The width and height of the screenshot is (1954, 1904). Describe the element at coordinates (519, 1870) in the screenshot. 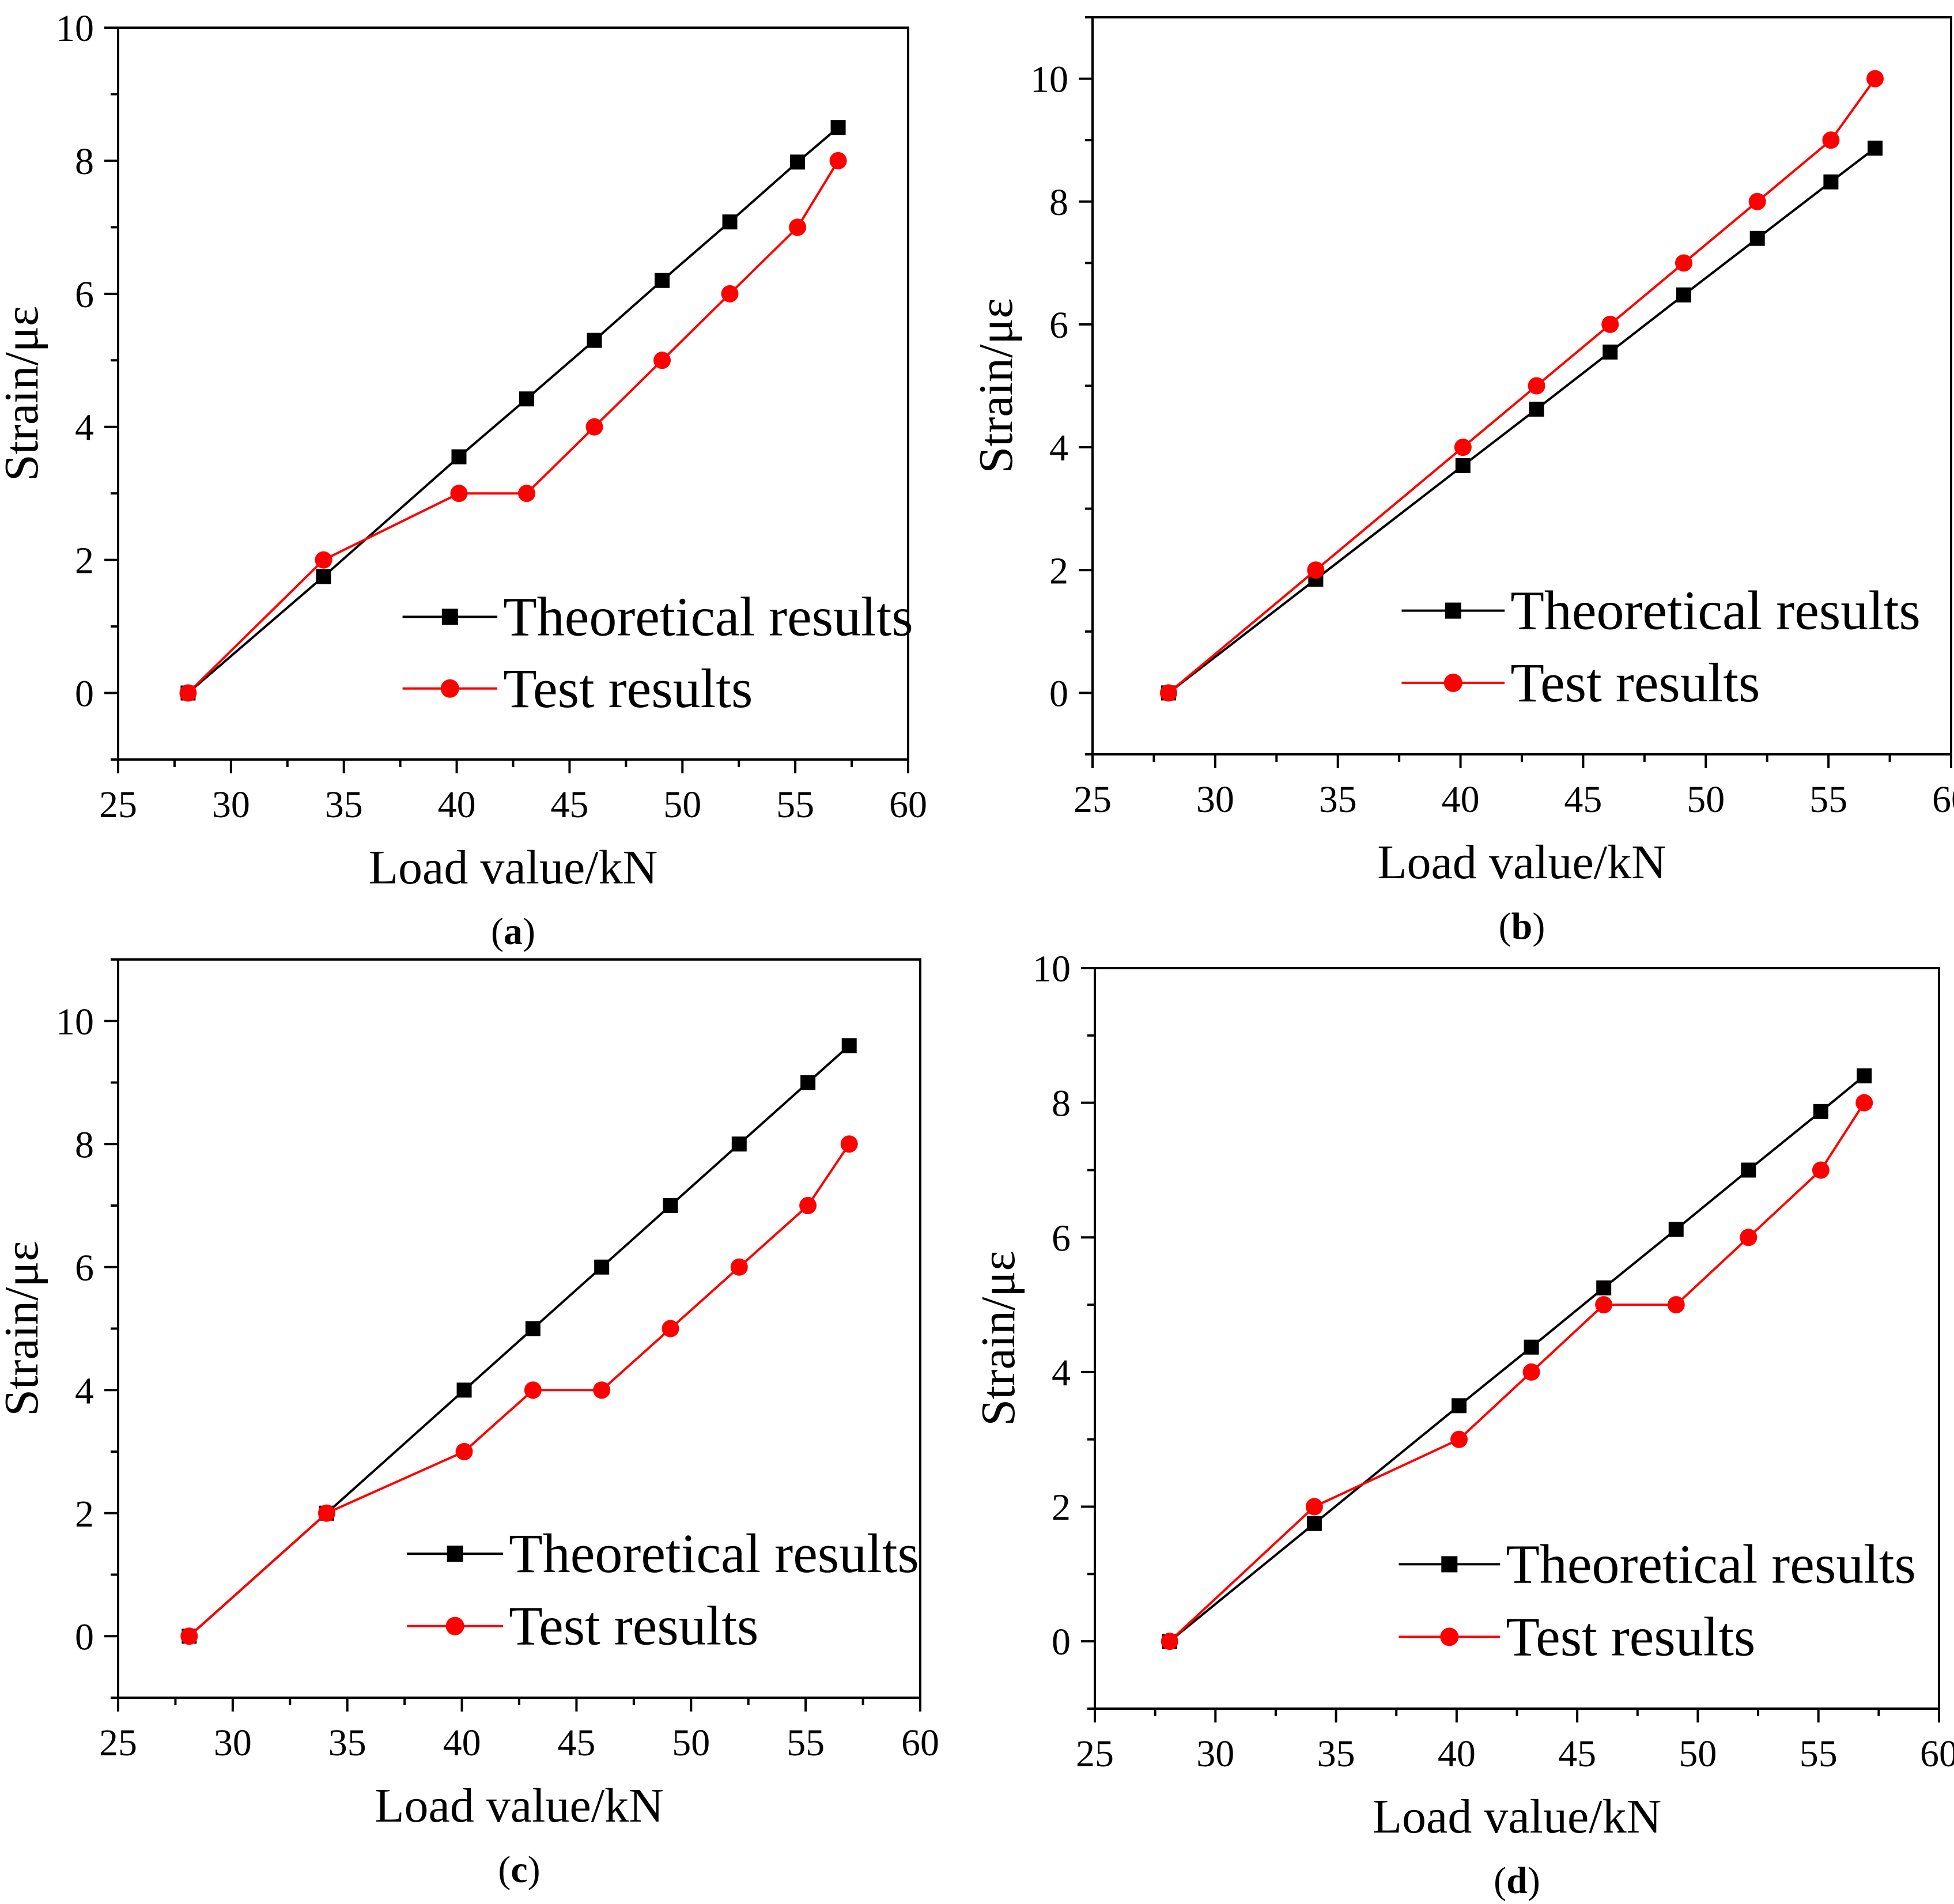

I see `panel-caption: (c)` at that location.